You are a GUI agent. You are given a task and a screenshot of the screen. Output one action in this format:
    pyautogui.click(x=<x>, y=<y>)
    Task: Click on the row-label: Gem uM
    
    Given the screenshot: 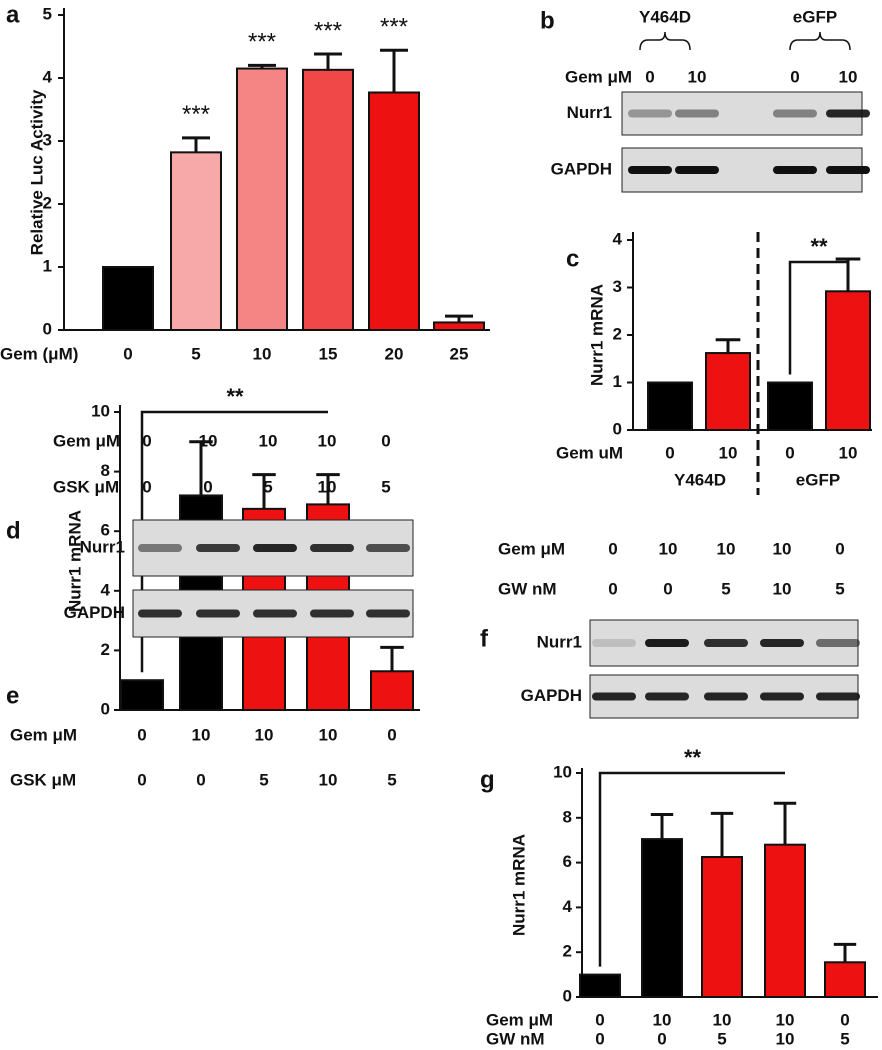 What is the action you would take?
    pyautogui.click(x=589, y=452)
    